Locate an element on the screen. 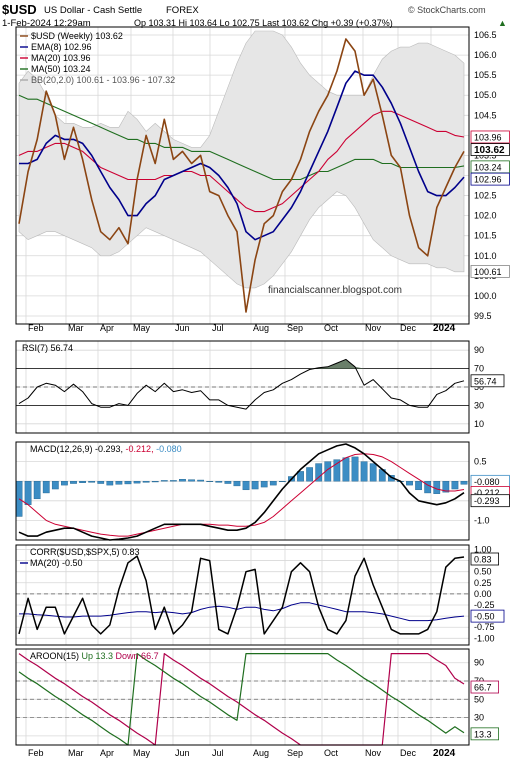 The height and width of the screenshot is (768, 520). corr-ma-tag-box is located at coordinates (487, 616).